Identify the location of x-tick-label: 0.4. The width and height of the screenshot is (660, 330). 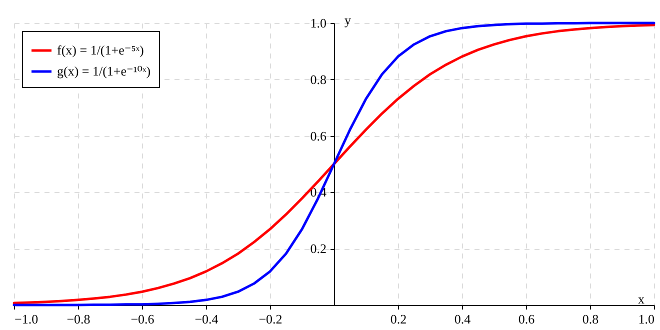
(463, 319).